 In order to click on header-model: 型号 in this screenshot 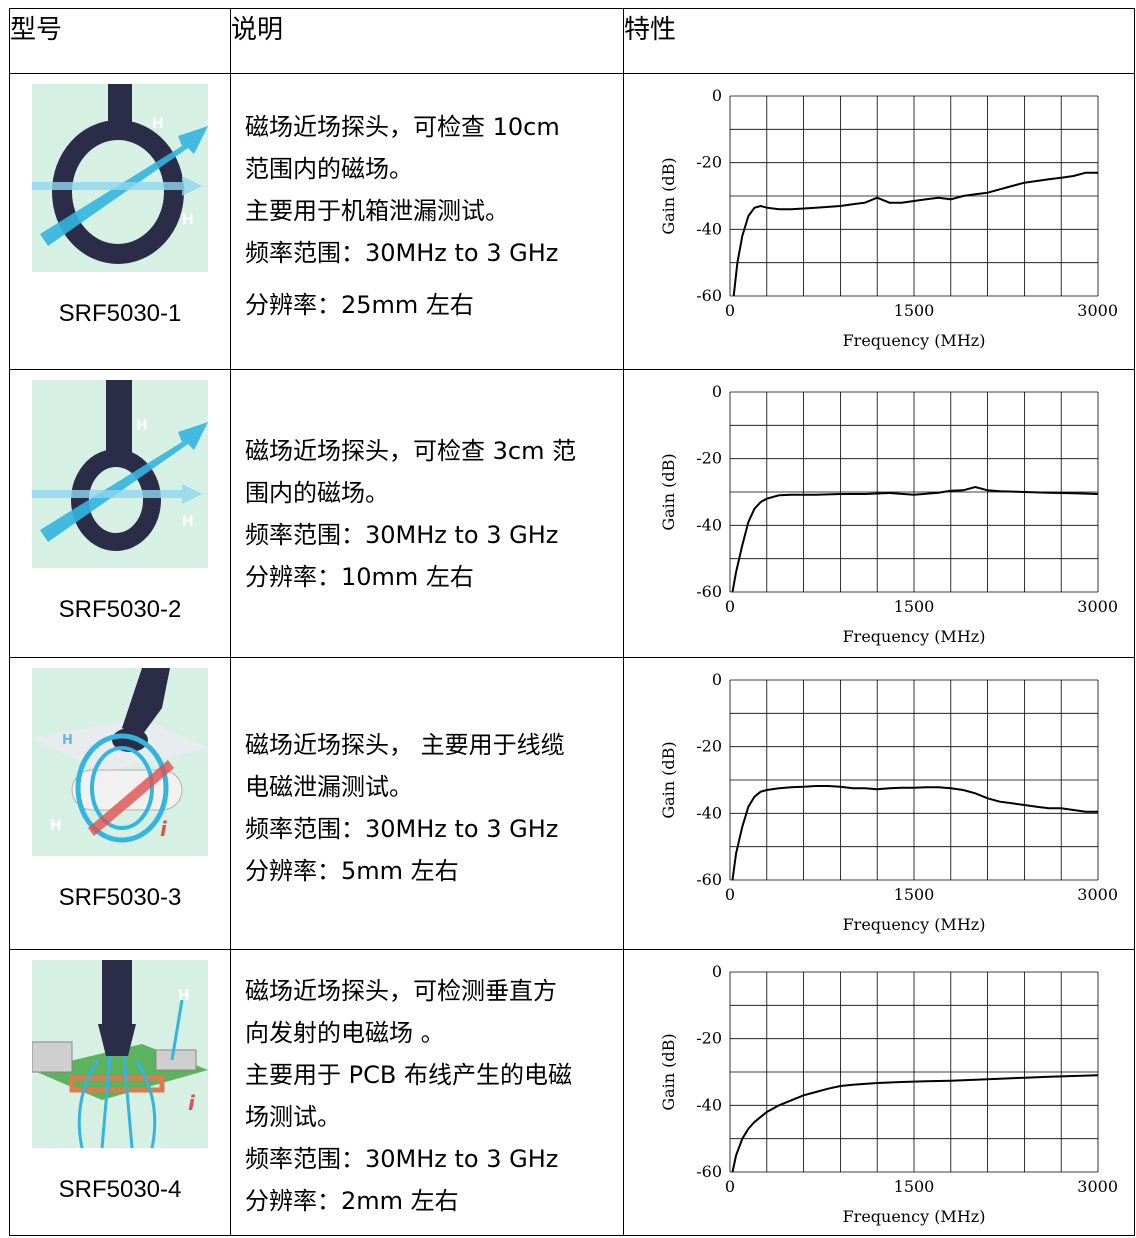, I will do `click(120, 41)`.